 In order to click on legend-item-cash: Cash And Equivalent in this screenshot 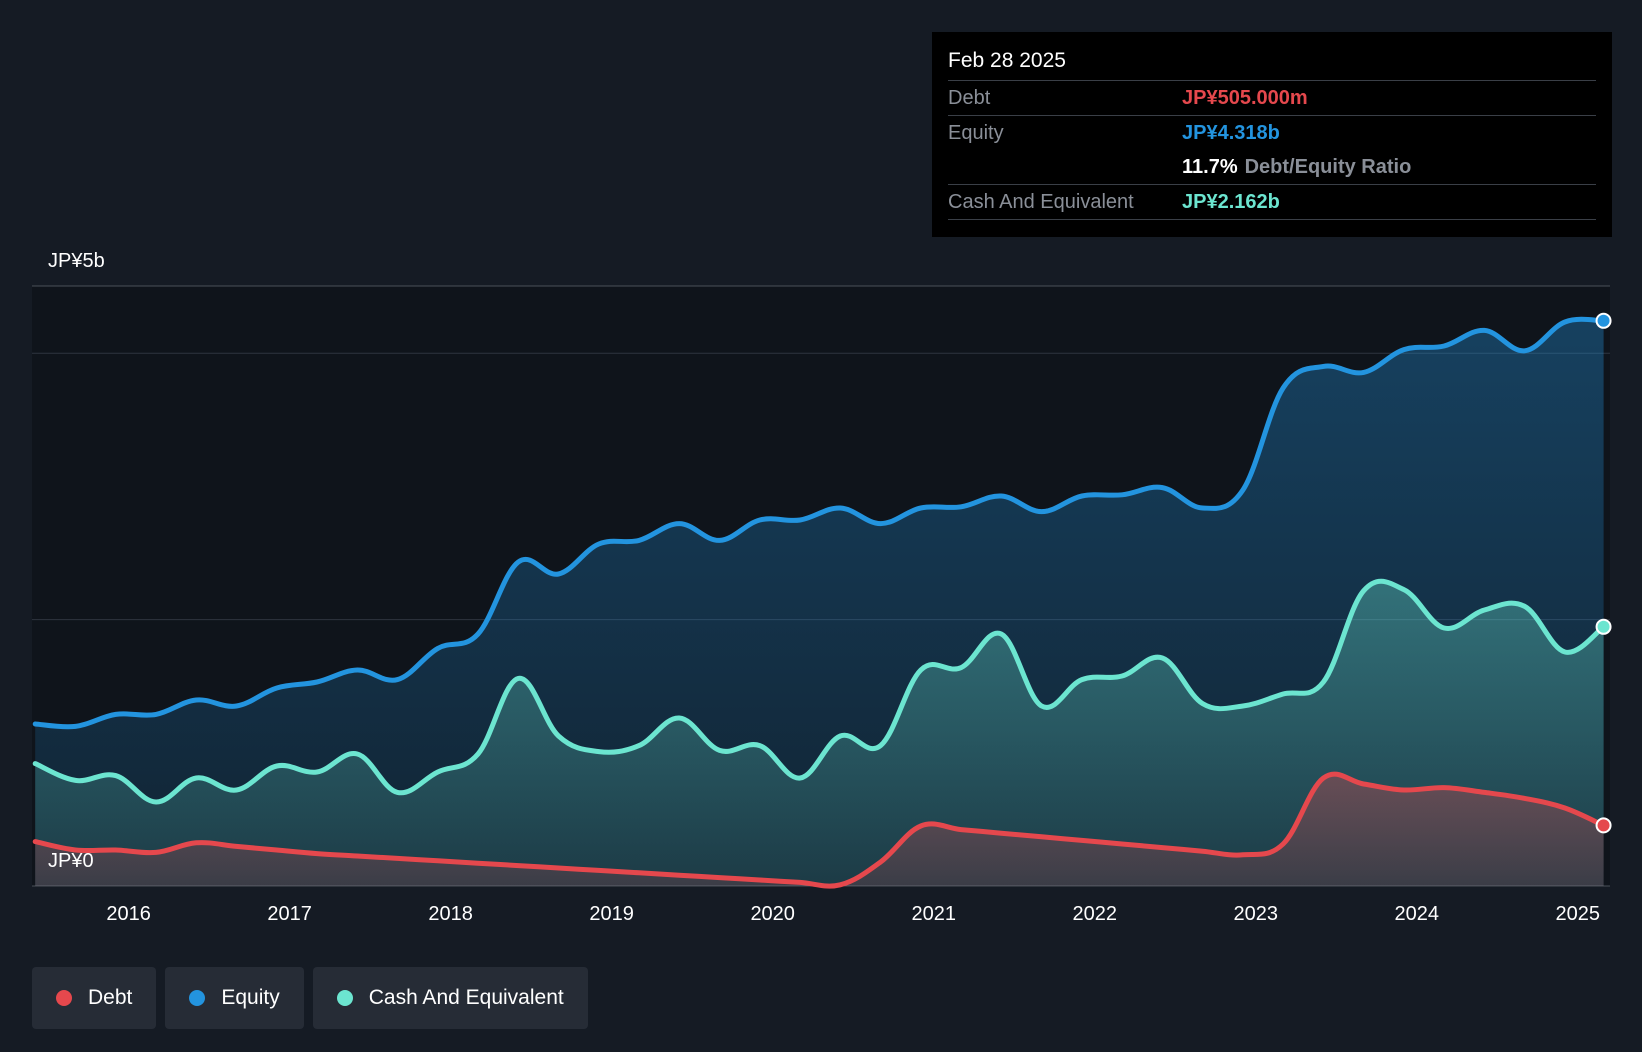, I will do `click(450, 998)`.